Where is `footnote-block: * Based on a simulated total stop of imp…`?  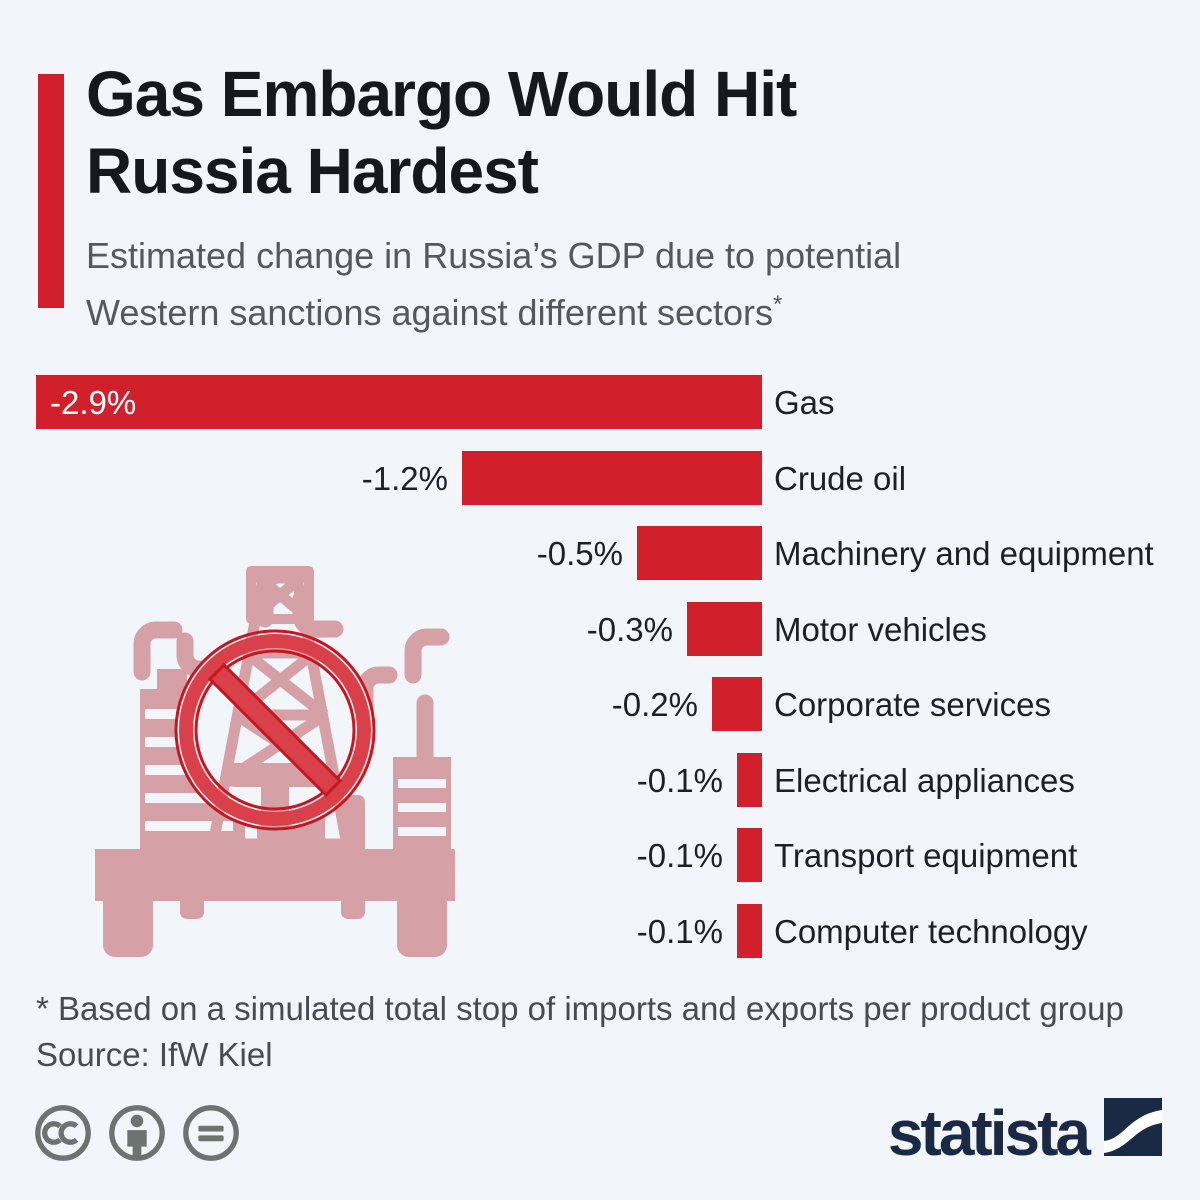 footnote-block: * Based on a simulated total stop of imp… is located at coordinates (580, 1032).